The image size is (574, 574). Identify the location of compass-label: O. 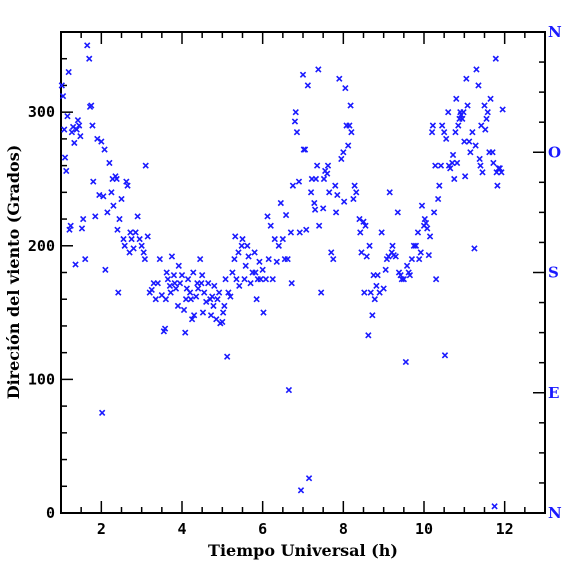
(554, 152).